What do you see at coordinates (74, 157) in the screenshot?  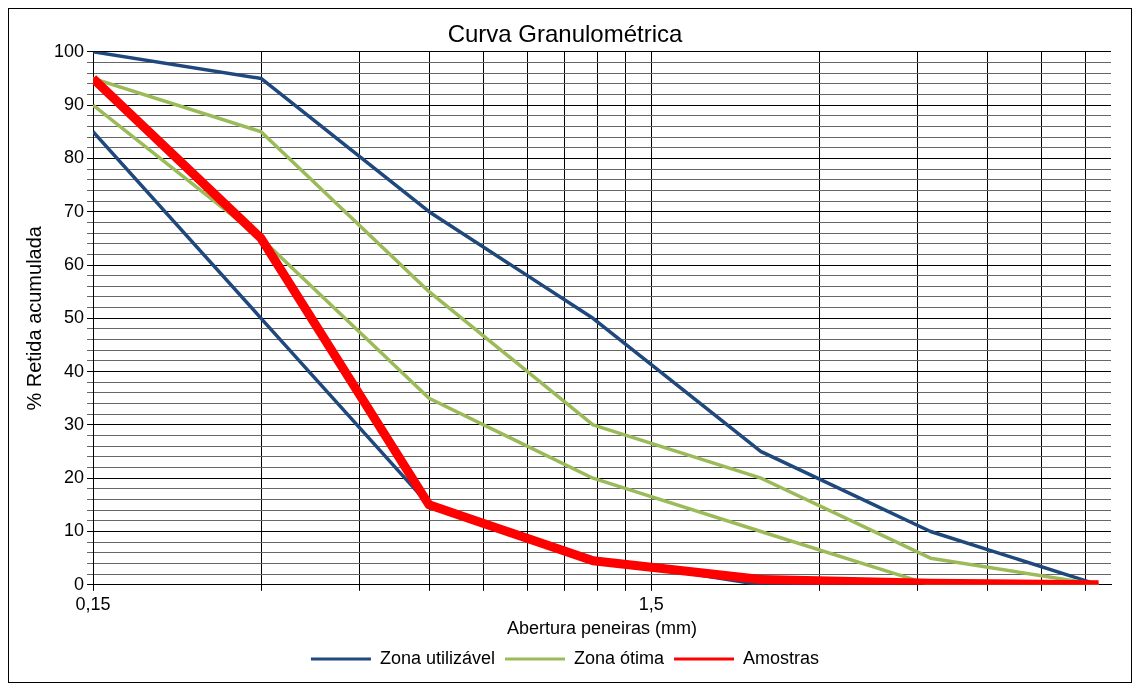 I see `y-tick-label: 80` at bounding box center [74, 157].